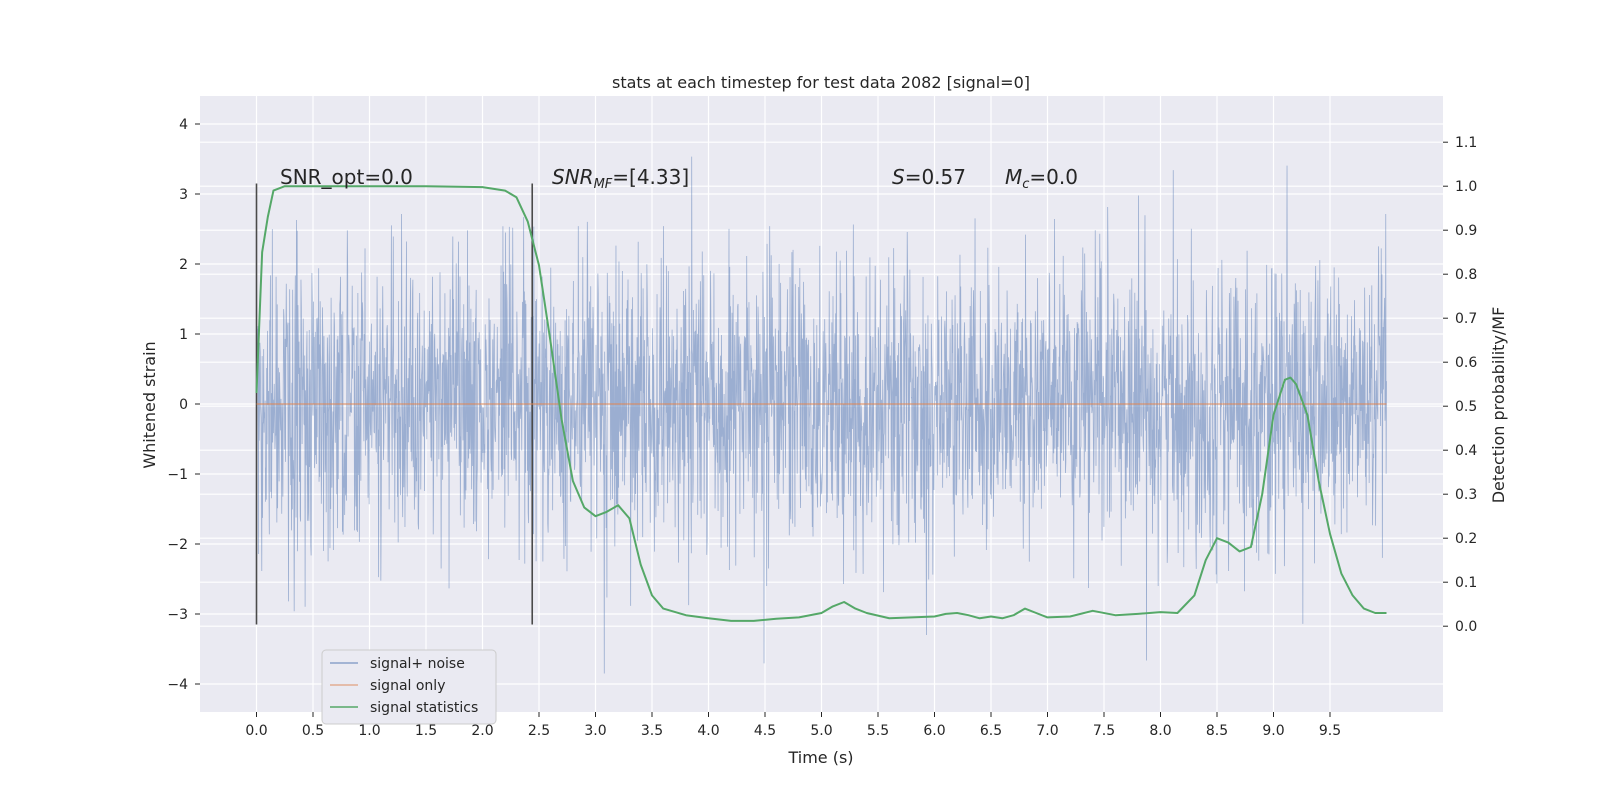  What do you see at coordinates (183, 405) in the screenshot?
I see `y-tick-label: 0` at bounding box center [183, 405].